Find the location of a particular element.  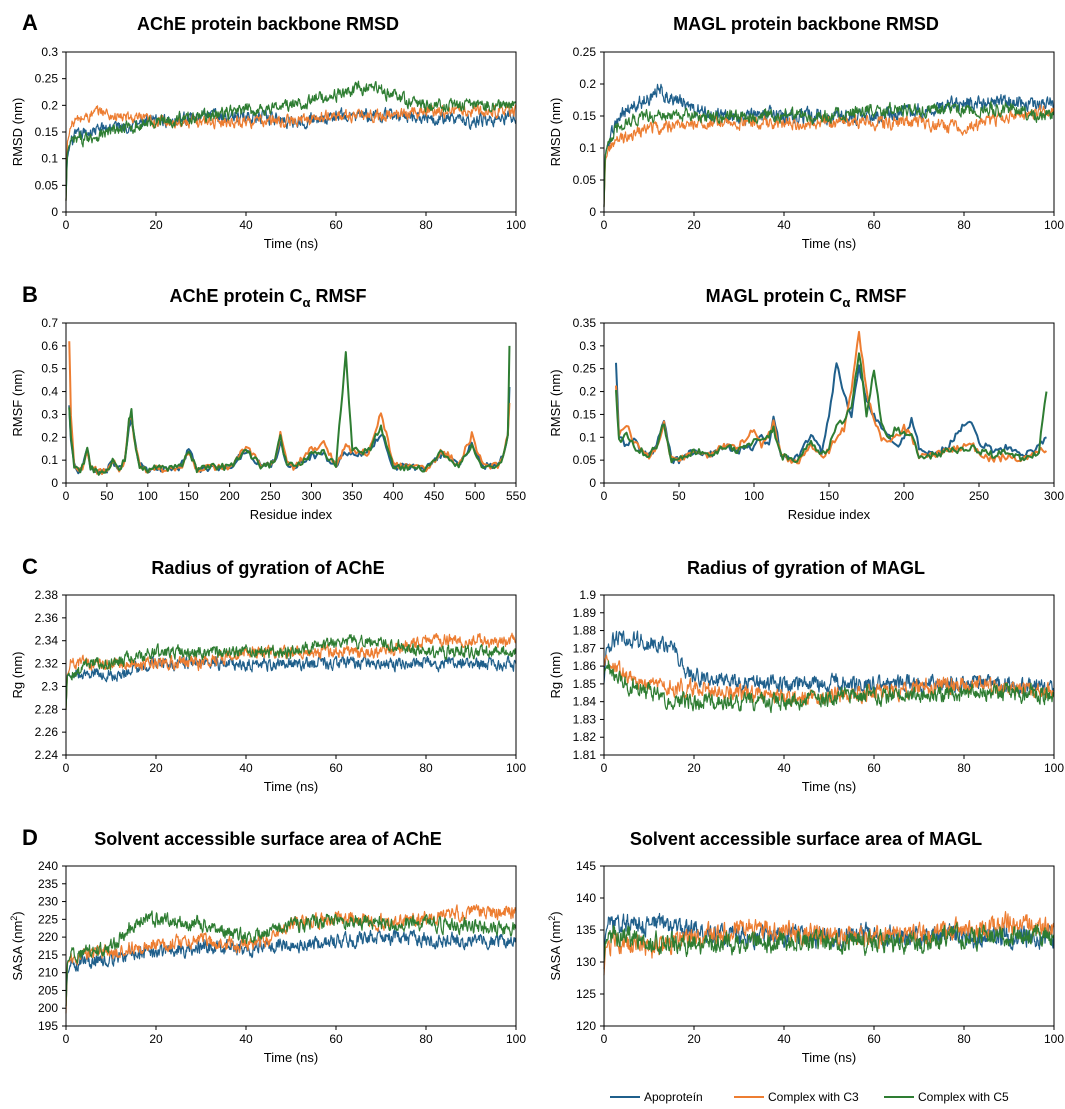

y-tick-label: 225 is located at coordinates (48, 919).